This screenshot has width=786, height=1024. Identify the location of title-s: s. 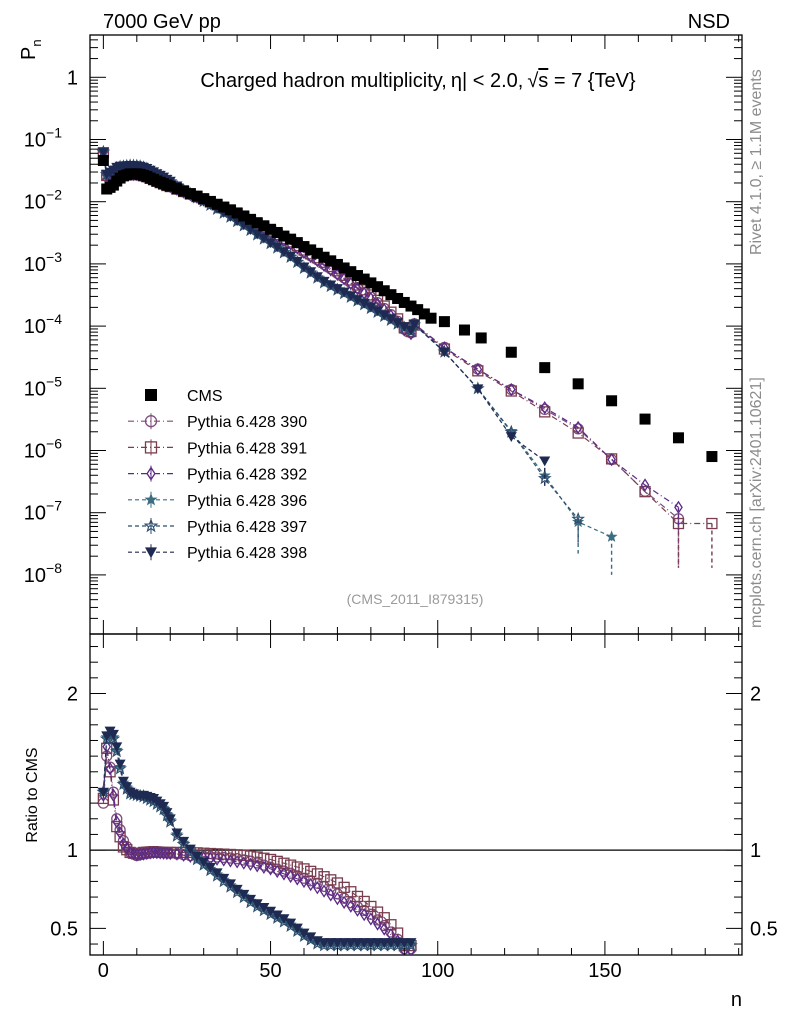
(543, 81).